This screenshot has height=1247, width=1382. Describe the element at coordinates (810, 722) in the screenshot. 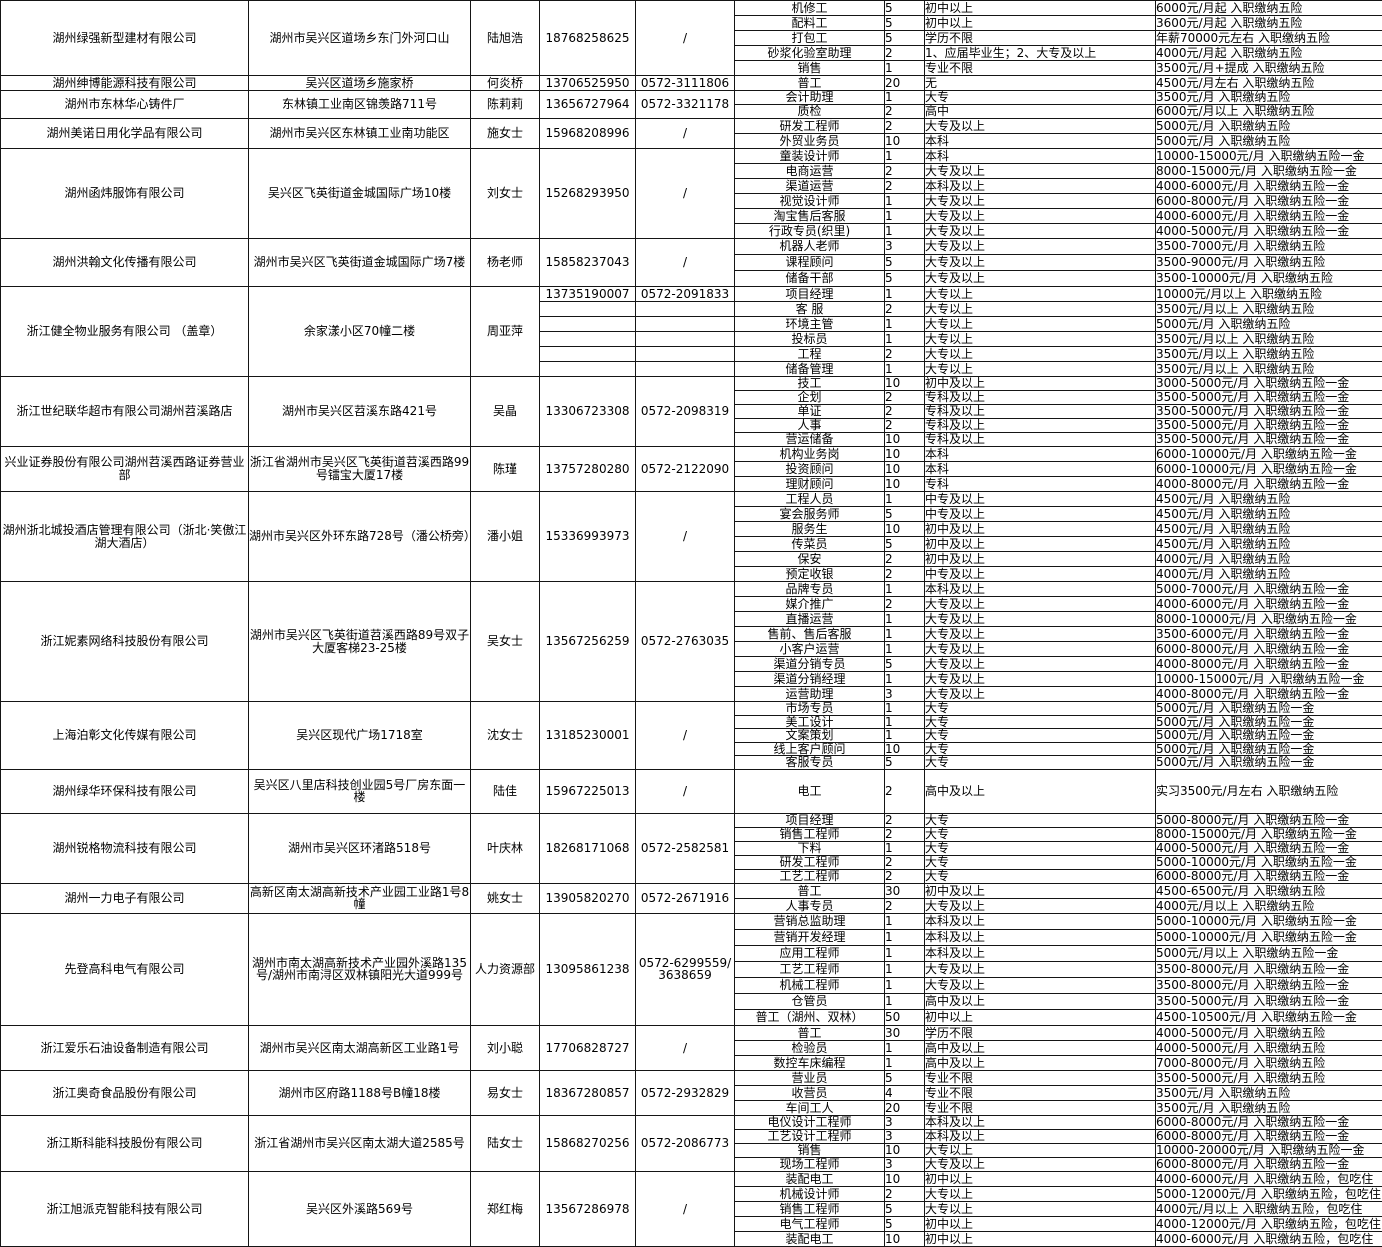

I see `job-title-cell: 美工设计` at that location.